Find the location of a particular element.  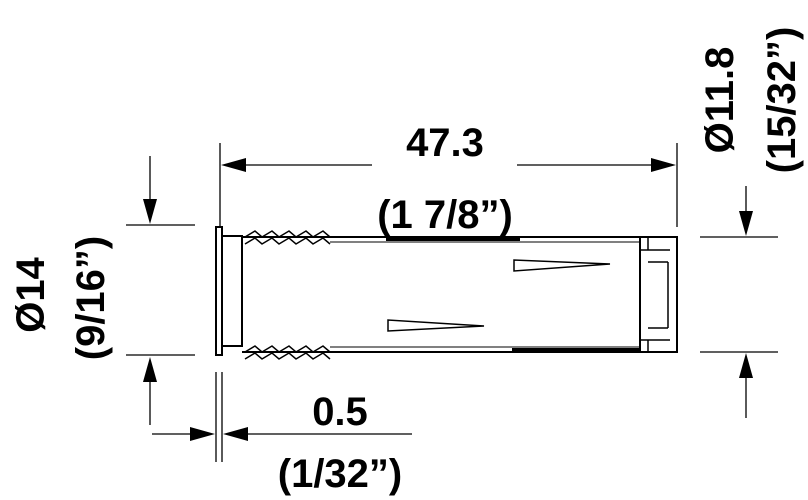

flange-metric-label: 0.5 is located at coordinates (340, 412).